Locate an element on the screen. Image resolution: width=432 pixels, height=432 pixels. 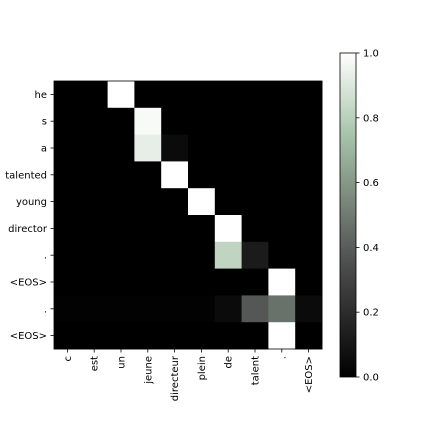
colorbar is located at coordinates (348, 215).